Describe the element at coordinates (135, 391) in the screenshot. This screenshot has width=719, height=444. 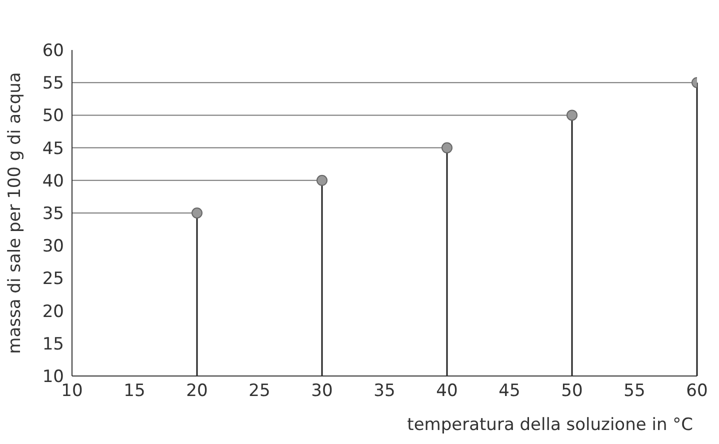
I see `x-tick-label: 15` at that location.